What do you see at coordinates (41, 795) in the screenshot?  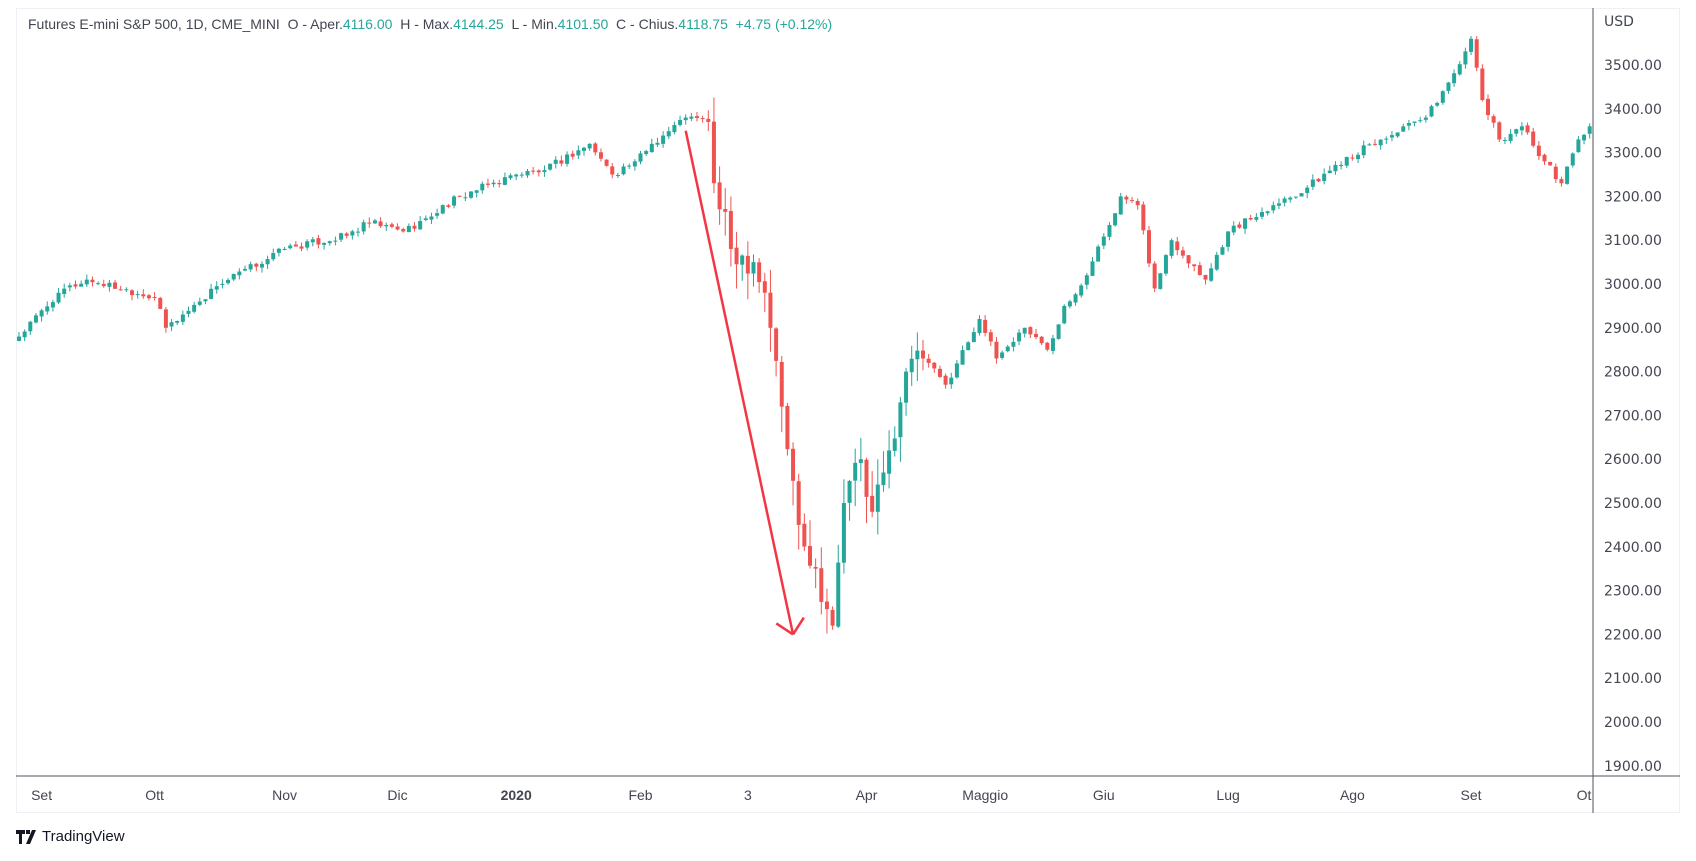 I see `time-tick-label: Set` at bounding box center [41, 795].